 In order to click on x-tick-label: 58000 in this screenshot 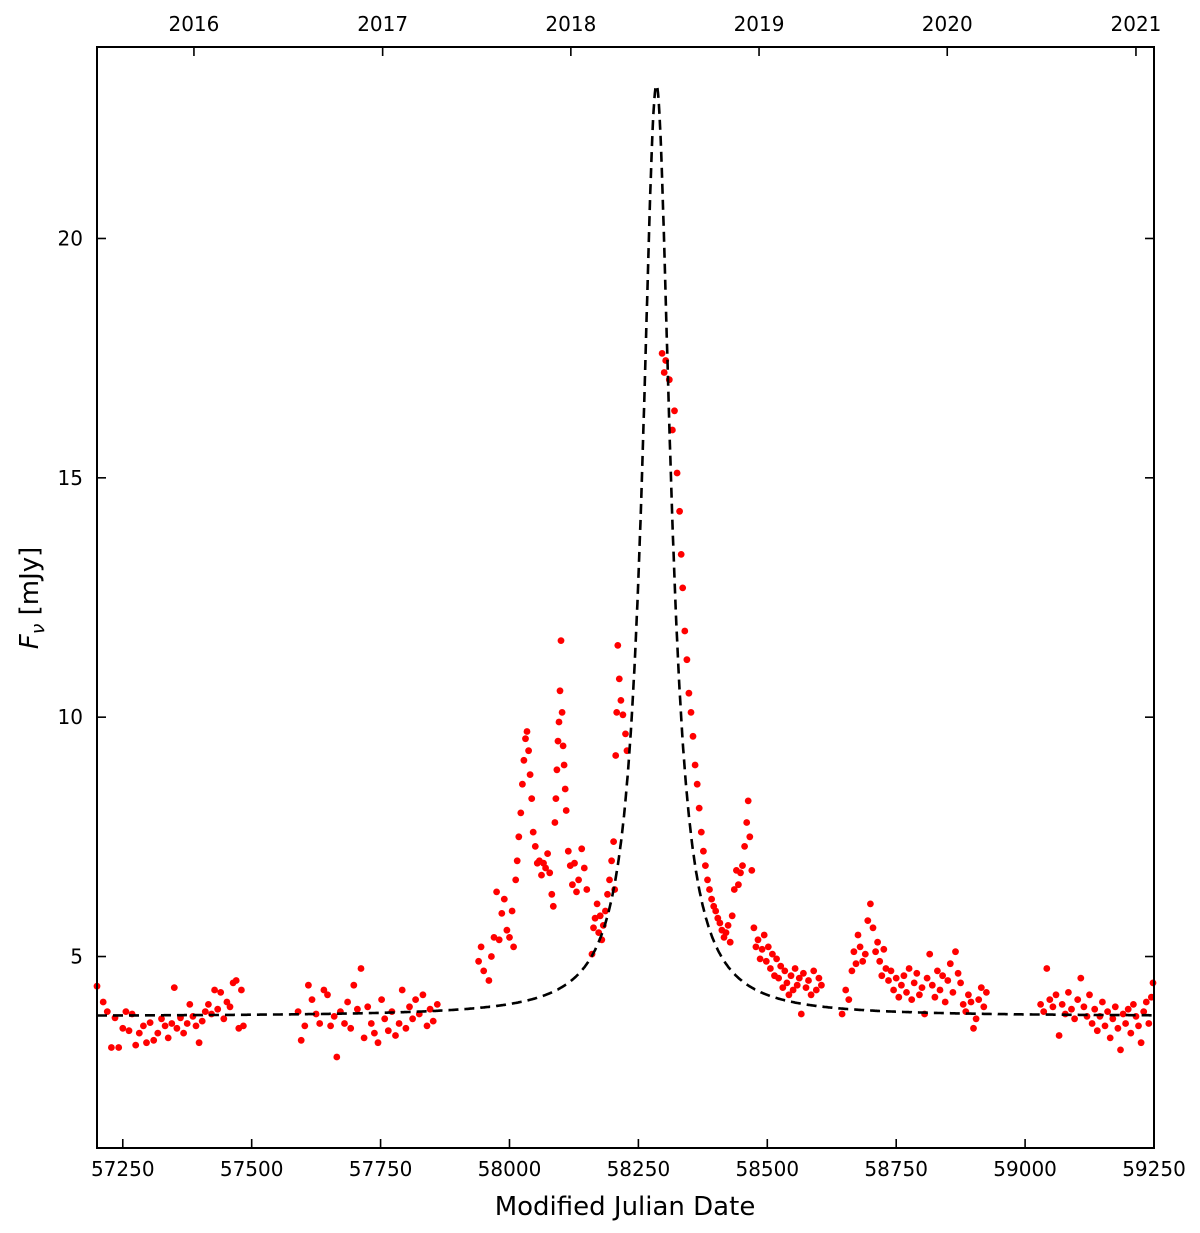, I will do `click(510, 1169)`.